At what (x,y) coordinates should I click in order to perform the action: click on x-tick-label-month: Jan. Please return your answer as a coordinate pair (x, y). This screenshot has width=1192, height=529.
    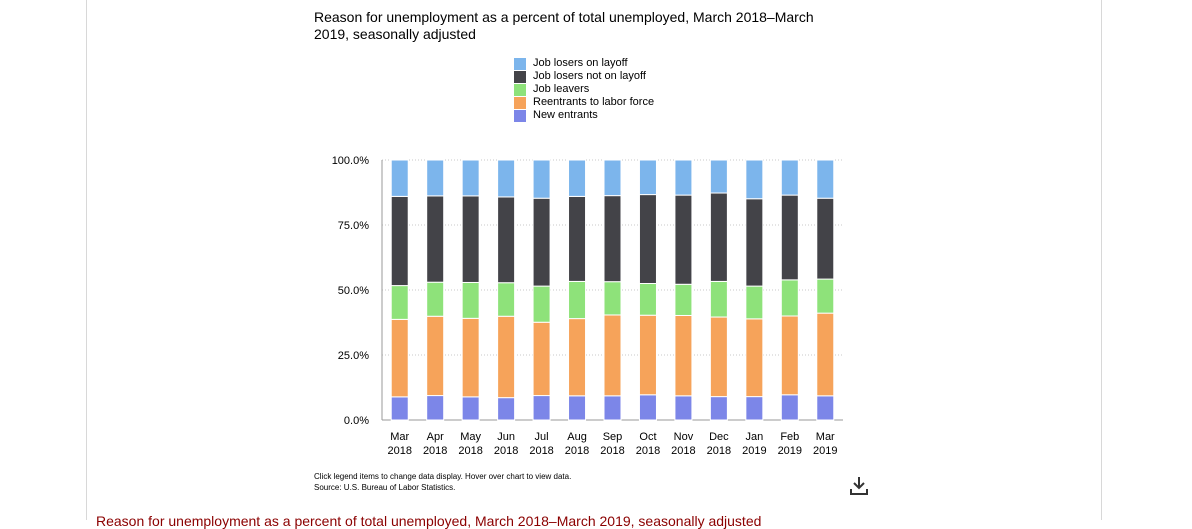
    Looking at the image, I should click on (754, 437).